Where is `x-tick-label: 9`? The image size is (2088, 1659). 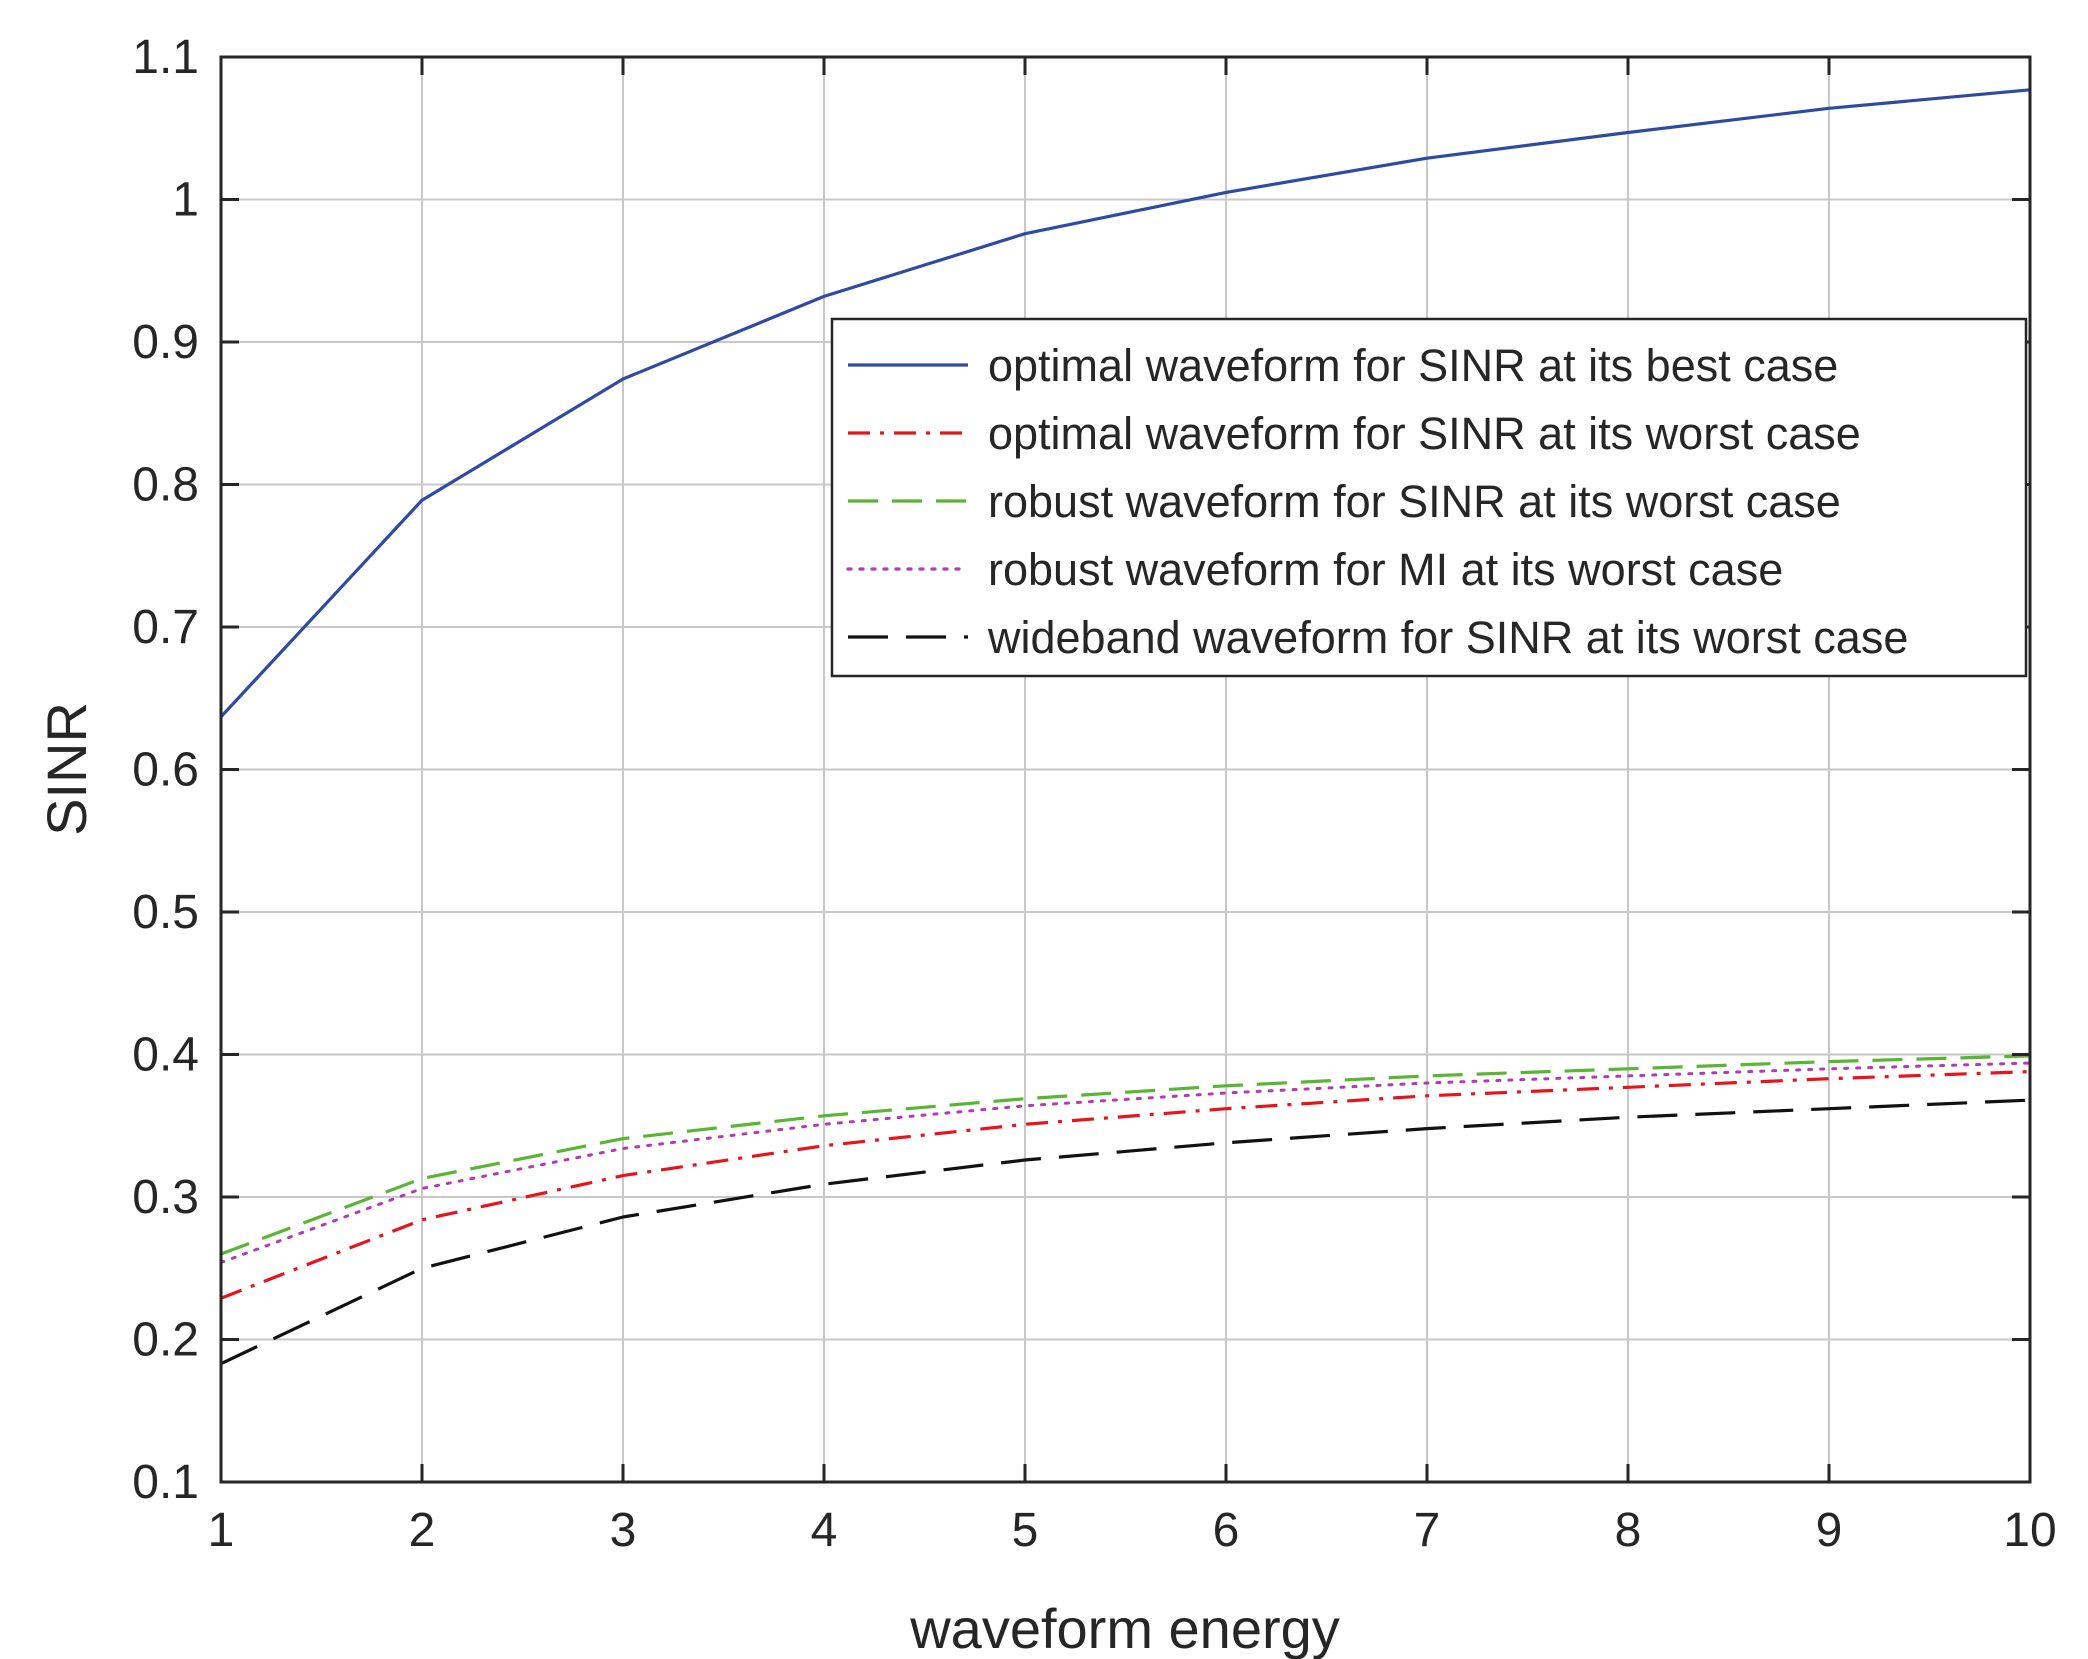
x-tick-label: 9 is located at coordinates (1829, 1530).